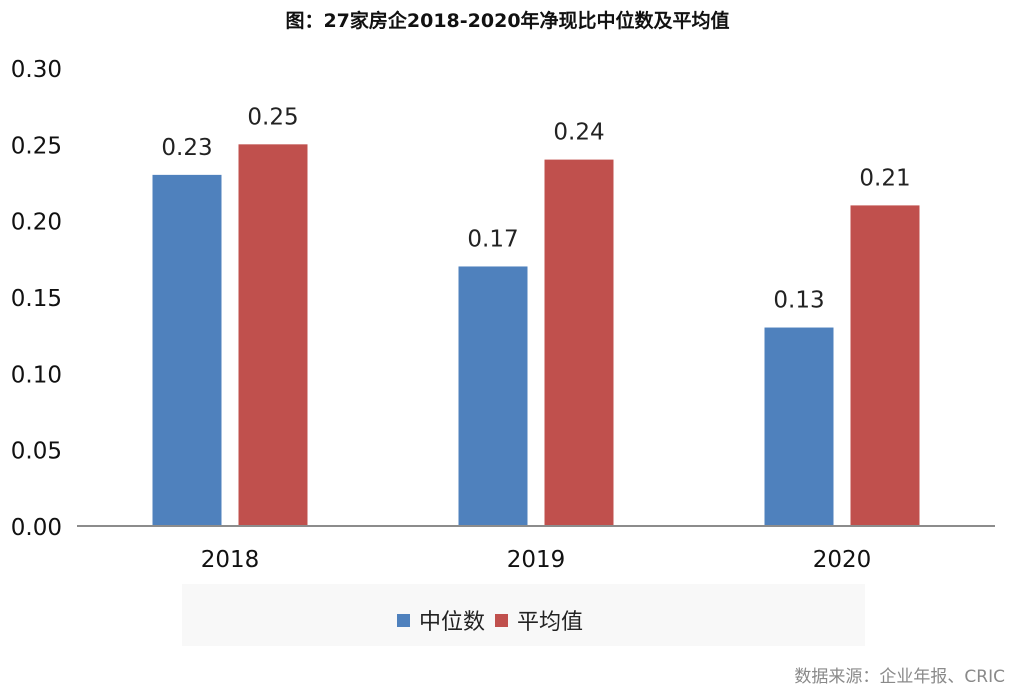 Image resolution: width=1015 pixels, height=690 pixels. What do you see at coordinates (36, 452) in the screenshot?
I see `y-tick-label: 0.05` at bounding box center [36, 452].